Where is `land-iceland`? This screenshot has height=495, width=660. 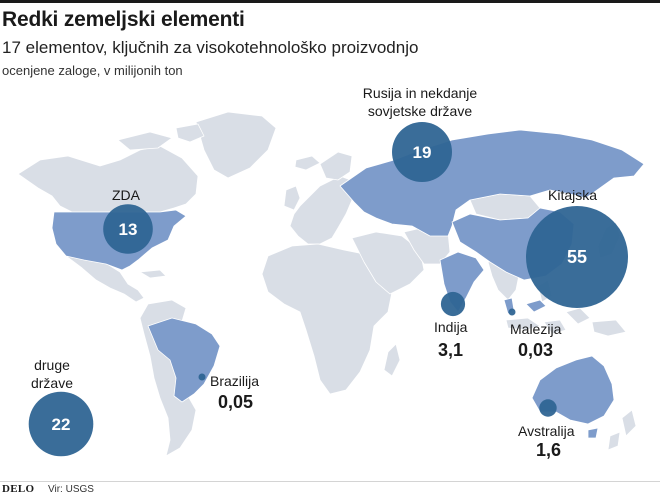 land-iceland is located at coordinates (307, 163).